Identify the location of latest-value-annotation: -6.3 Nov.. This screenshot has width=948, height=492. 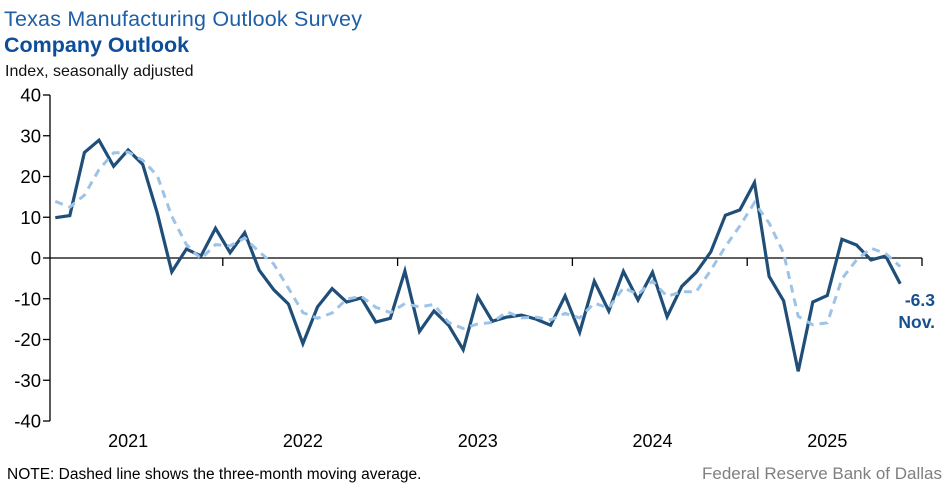
(880, 311).